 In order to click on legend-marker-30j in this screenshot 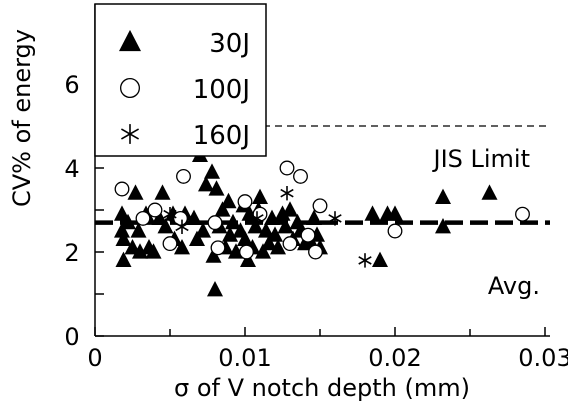, I will do `click(130, 40)`.